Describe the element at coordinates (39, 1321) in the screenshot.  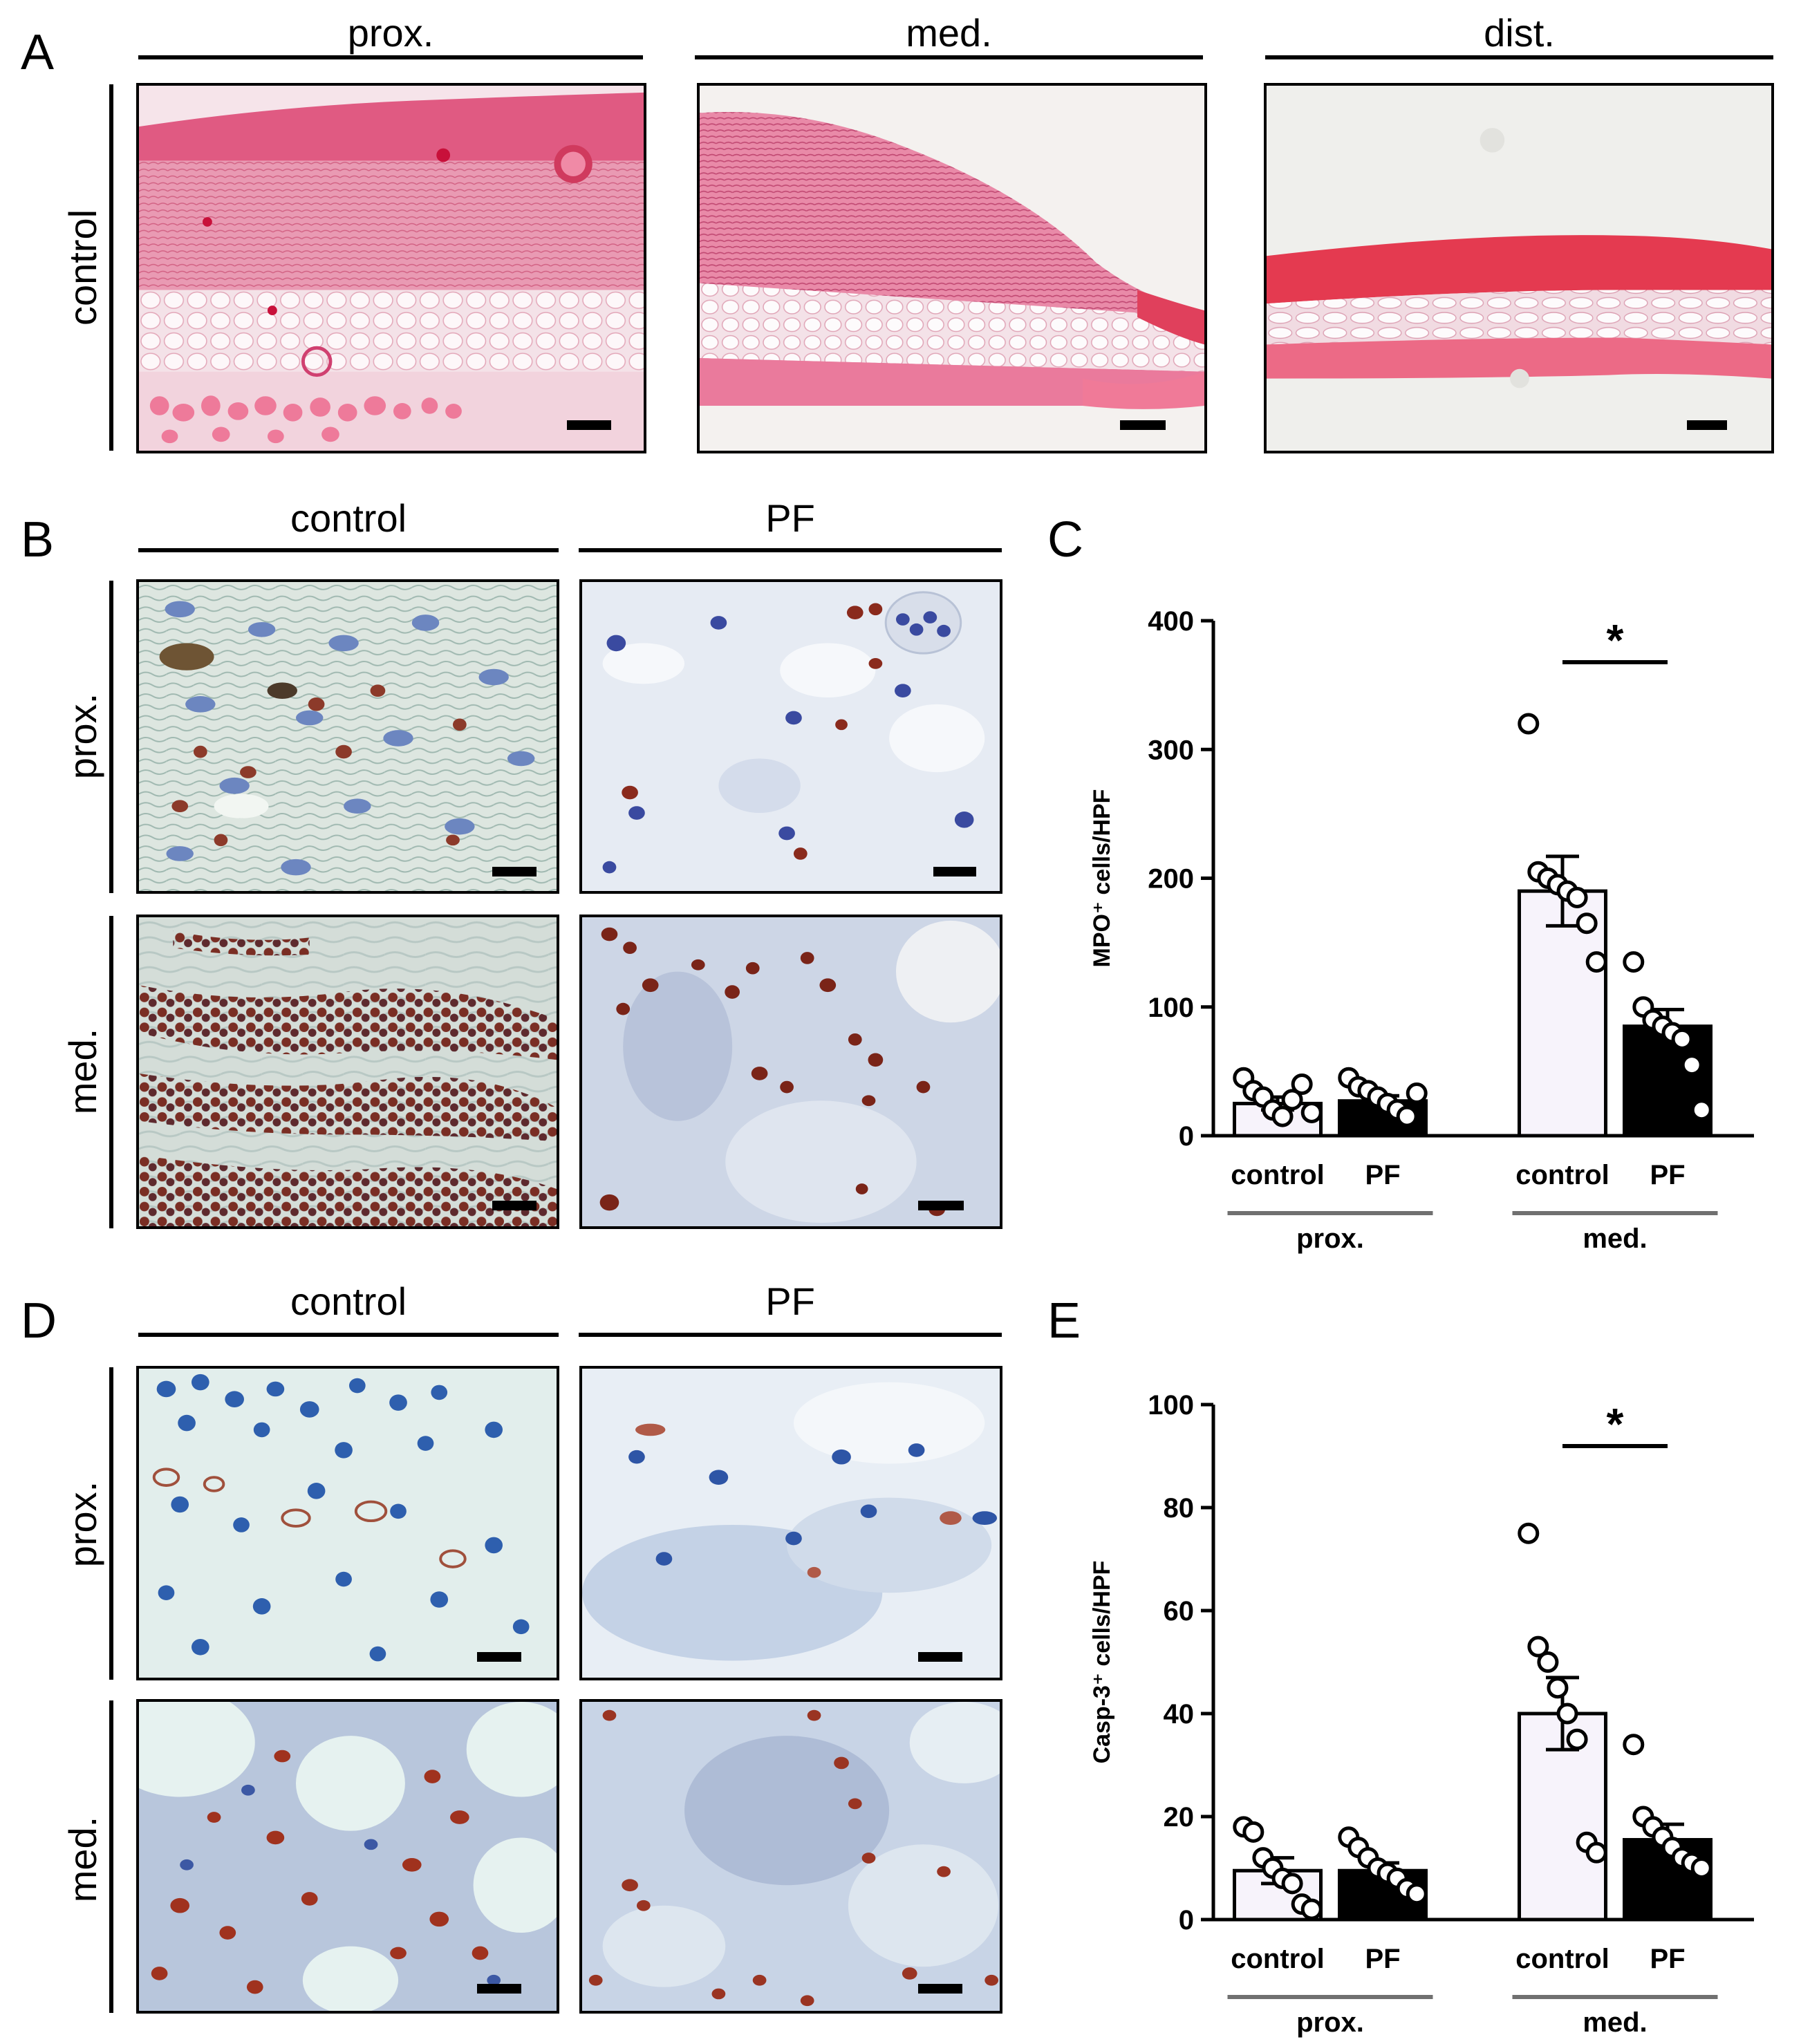
I see `panel-d-letter: D` at that location.